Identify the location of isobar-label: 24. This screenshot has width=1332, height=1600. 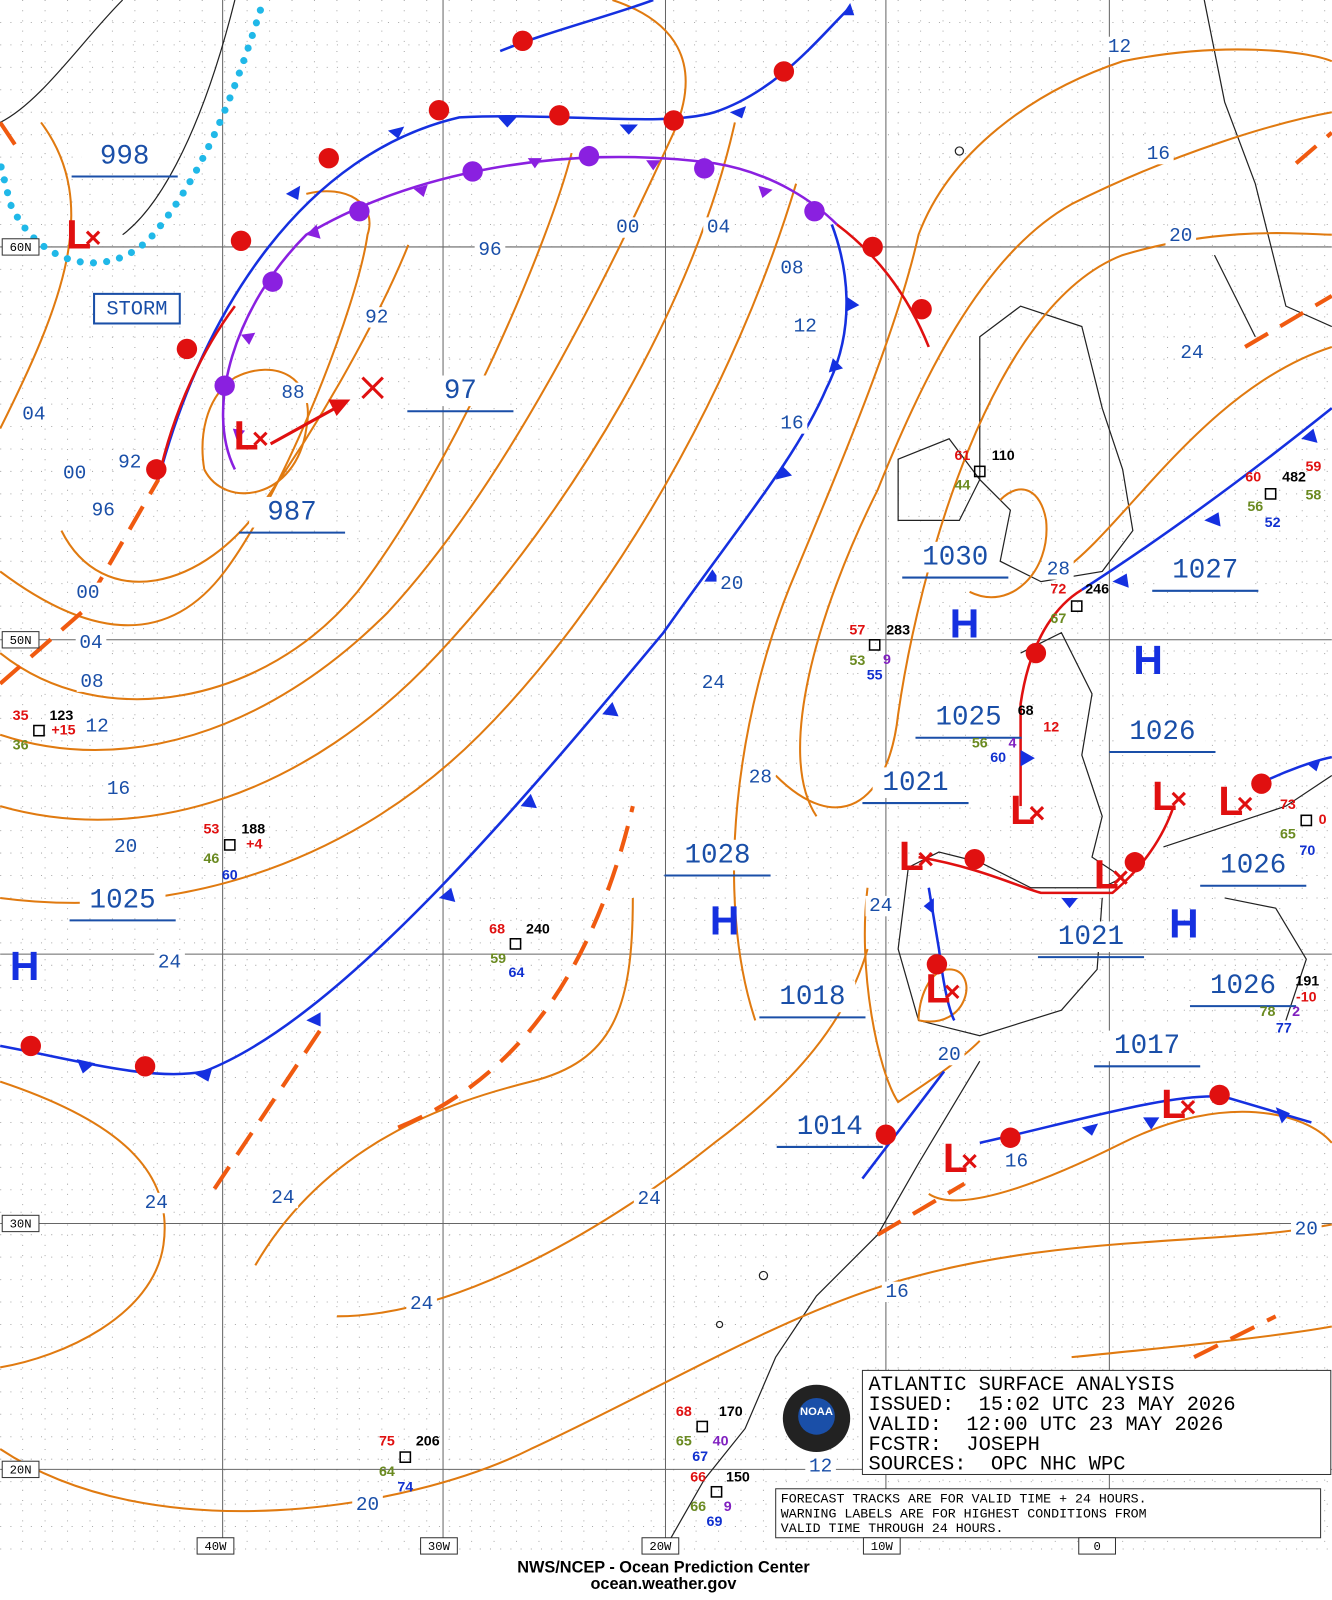
(880, 906).